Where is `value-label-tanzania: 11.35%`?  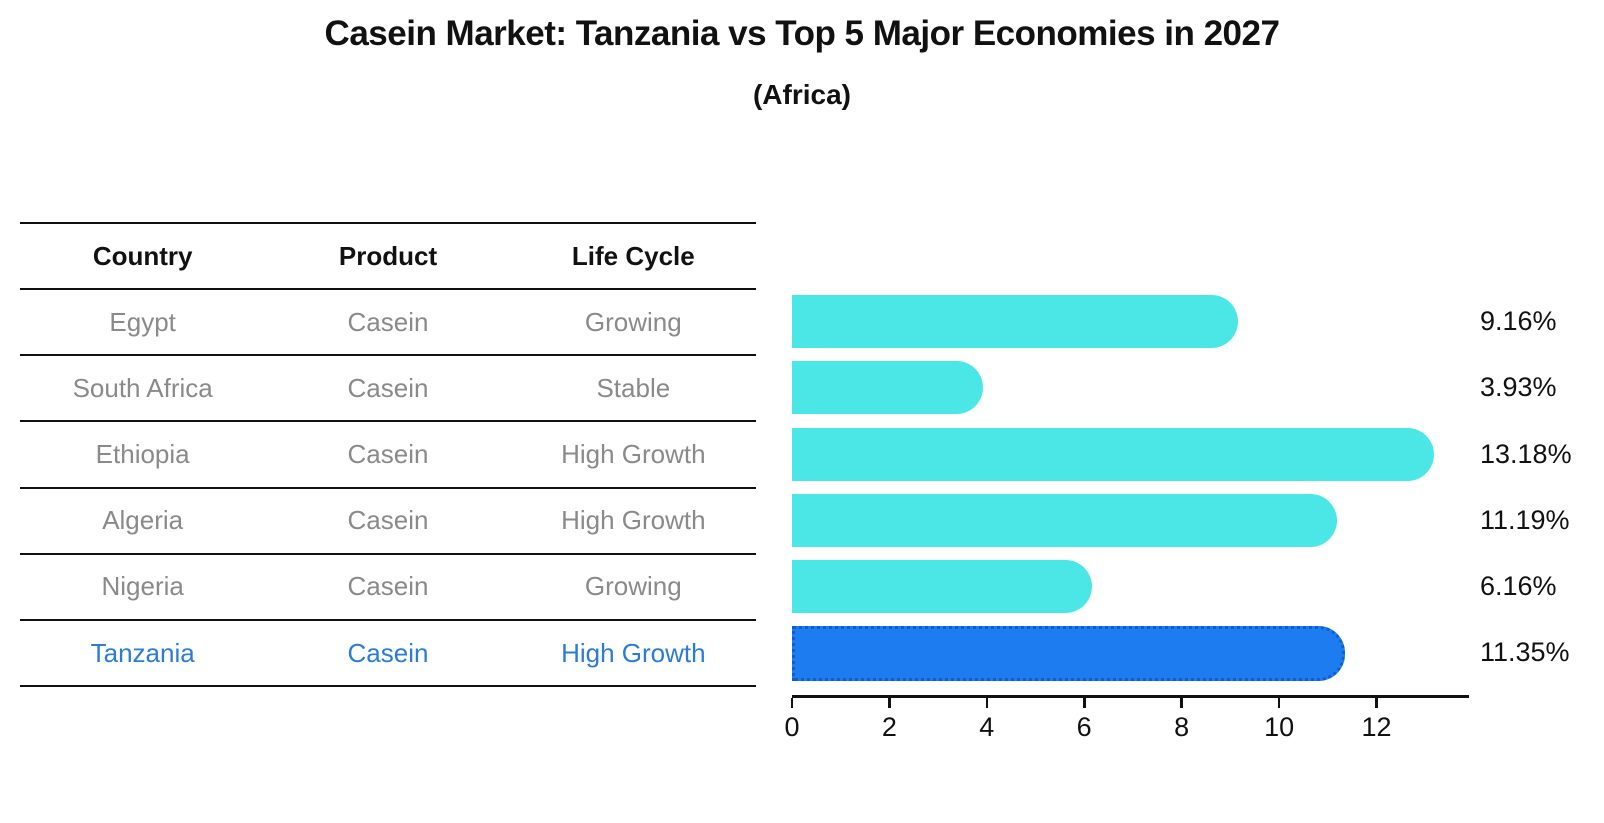 value-label-tanzania: 11.35% is located at coordinates (1525, 652).